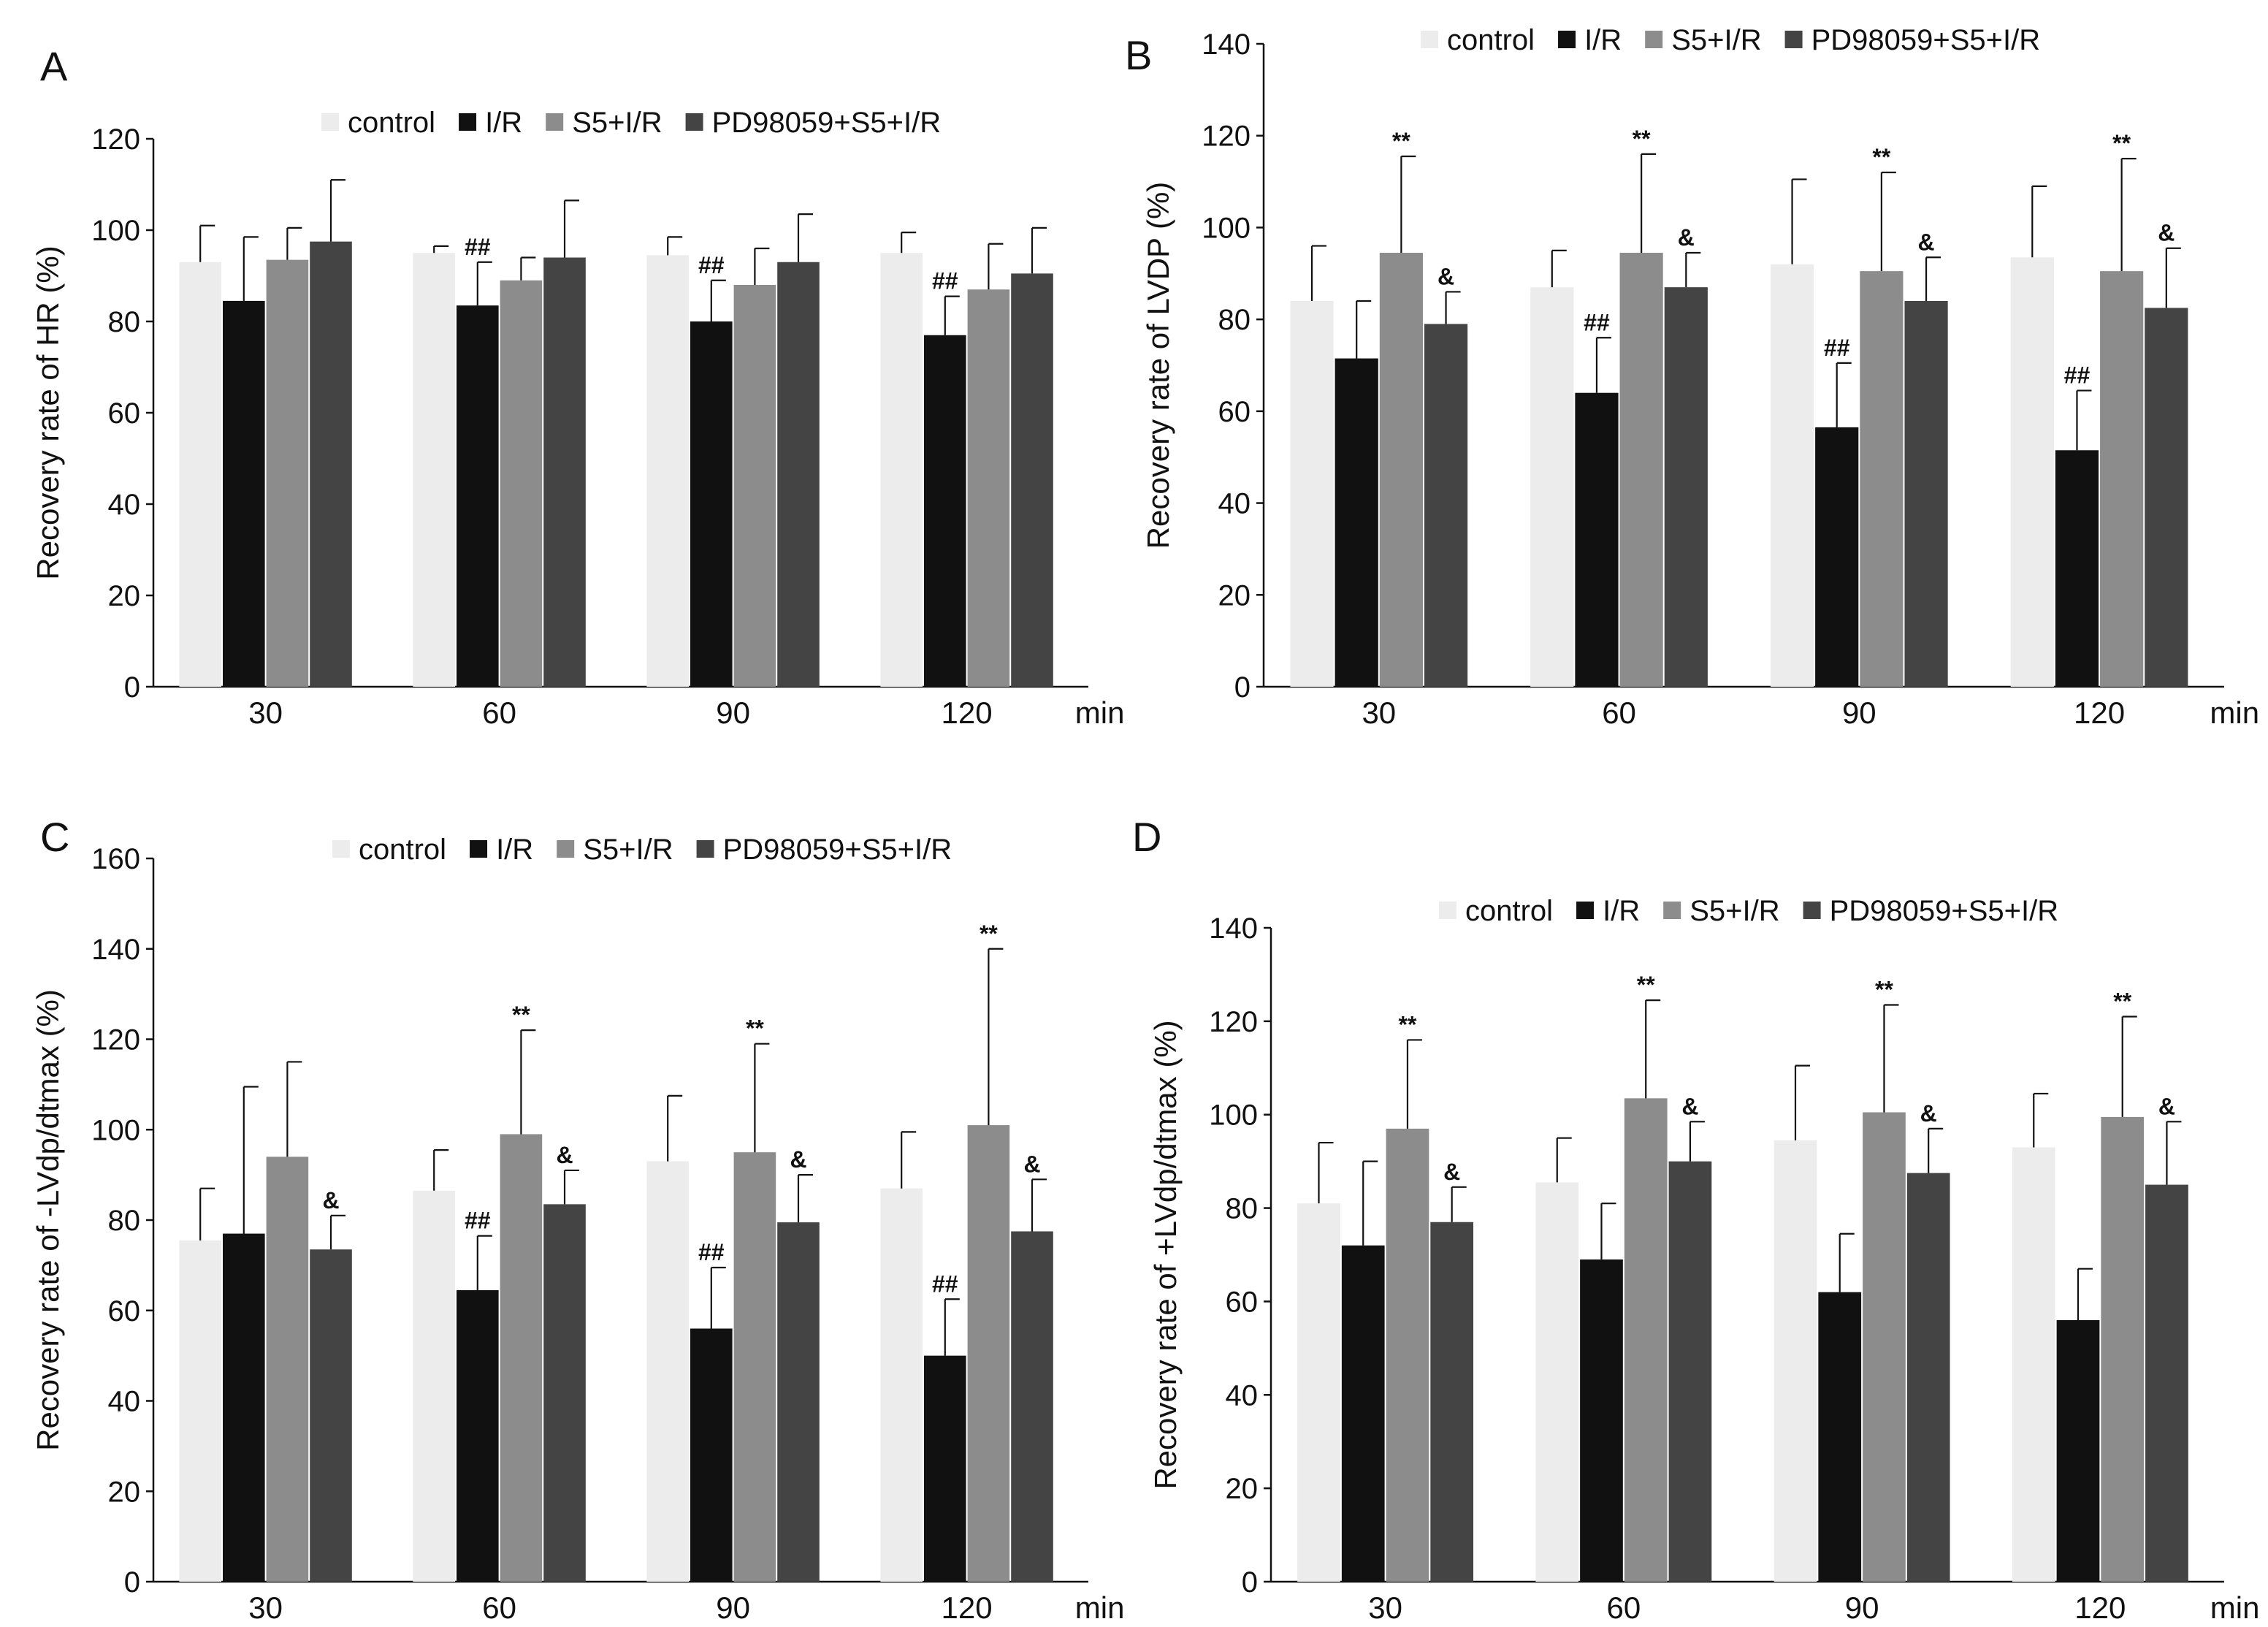 The height and width of the screenshot is (1627, 2268). Describe the element at coordinates (1138, 55) in the screenshot. I see `panel-letter: B` at that location.